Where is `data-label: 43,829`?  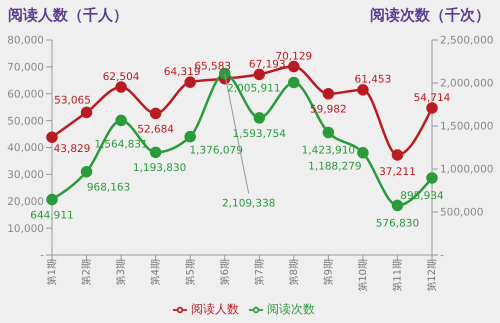
data-label: 43,829 is located at coordinates (72, 149).